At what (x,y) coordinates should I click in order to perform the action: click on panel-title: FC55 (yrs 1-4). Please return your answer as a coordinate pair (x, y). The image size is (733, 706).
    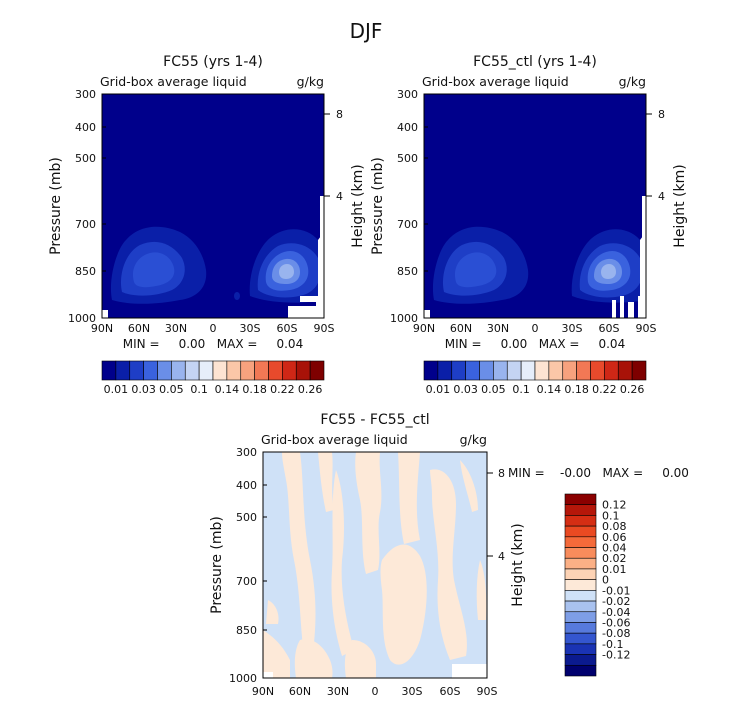
    Looking at the image, I should click on (213, 62).